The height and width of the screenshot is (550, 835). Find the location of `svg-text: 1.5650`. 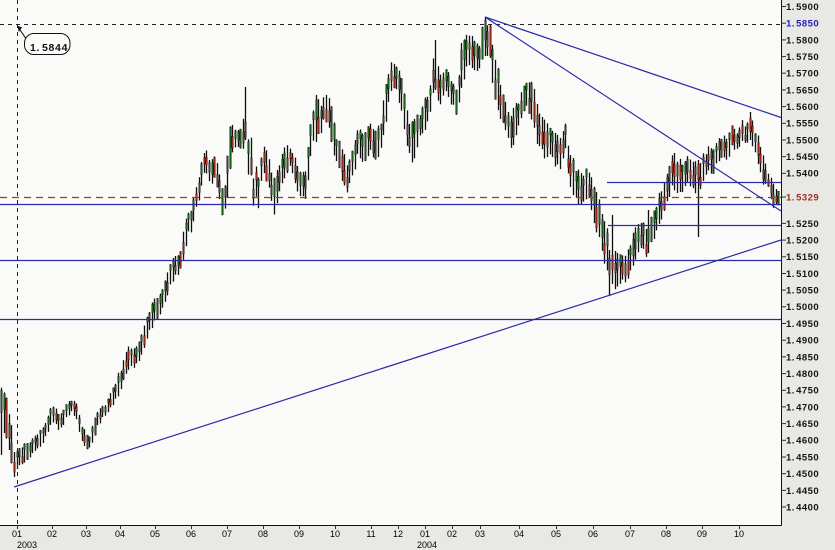

svg-text: 1.5650 is located at coordinates (802, 90).